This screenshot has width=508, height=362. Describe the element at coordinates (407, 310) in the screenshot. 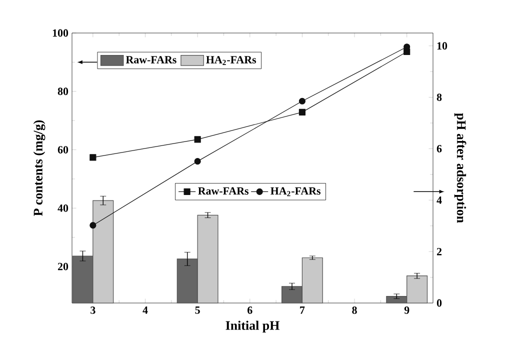

I see `x-tick-label: 9` at that location.